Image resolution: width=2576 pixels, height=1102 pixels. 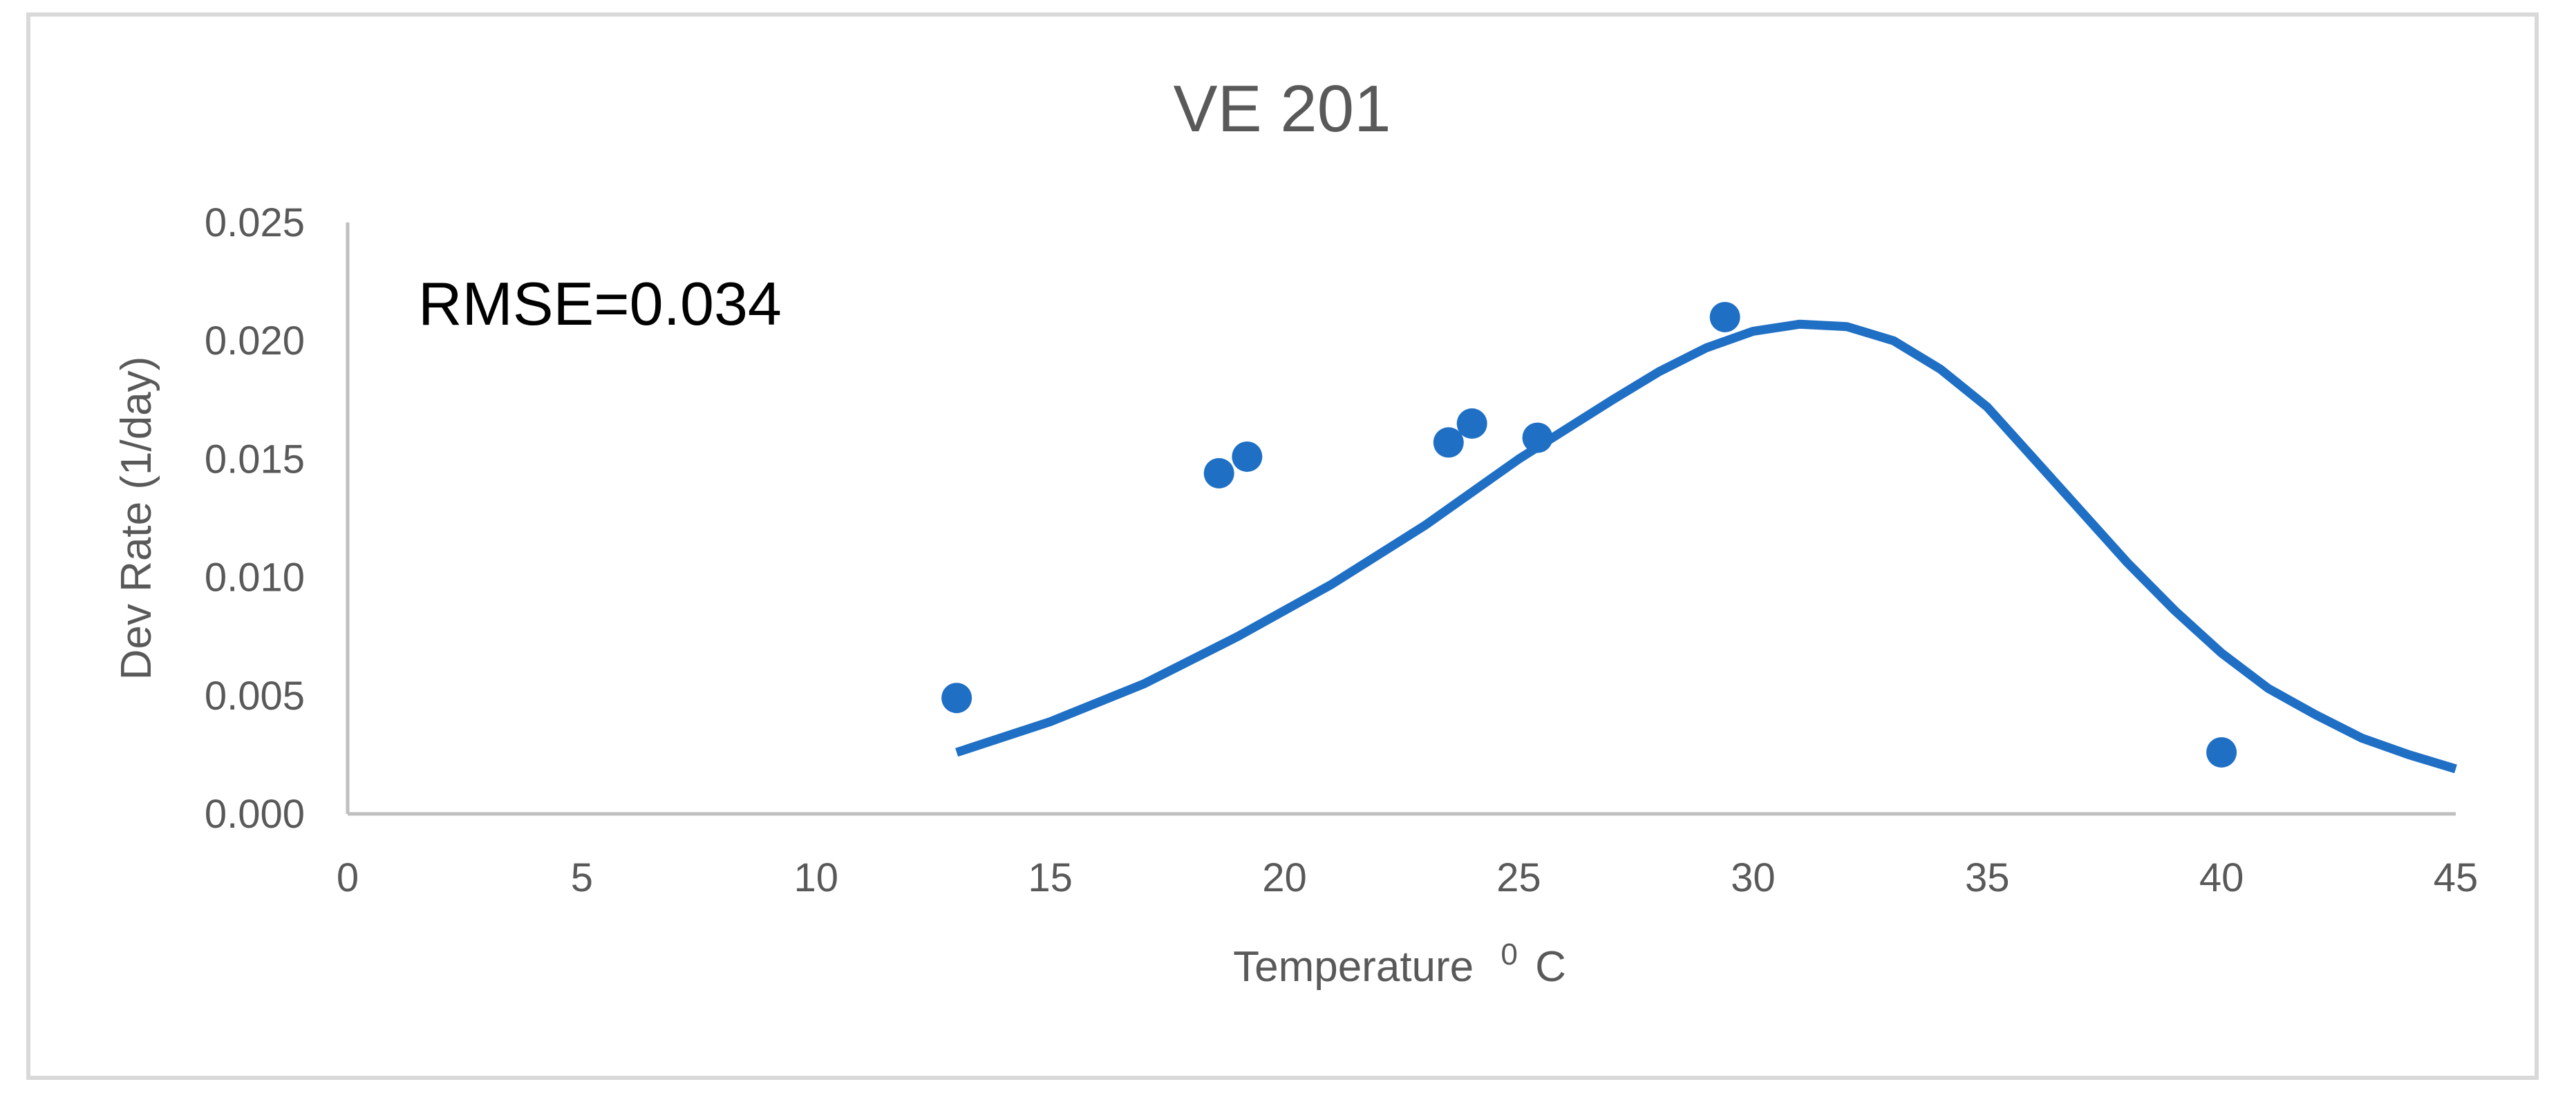 What do you see at coordinates (1050, 877) in the screenshot?
I see `x-tick-label: 15` at bounding box center [1050, 877].